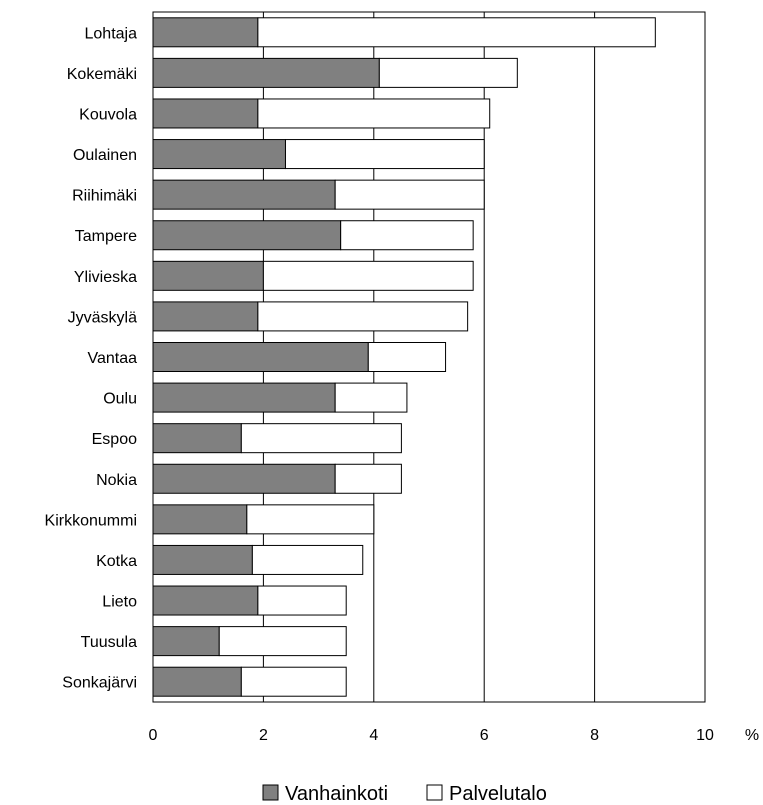  I want to click on category-label: Kokemäki, so click(102, 74).